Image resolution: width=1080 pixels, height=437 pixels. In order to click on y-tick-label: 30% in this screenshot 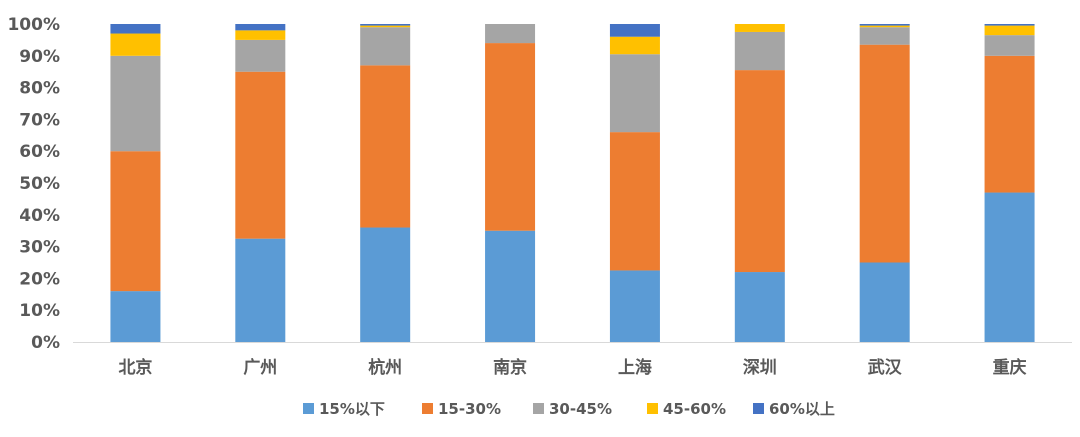, I will do `click(39, 248)`.